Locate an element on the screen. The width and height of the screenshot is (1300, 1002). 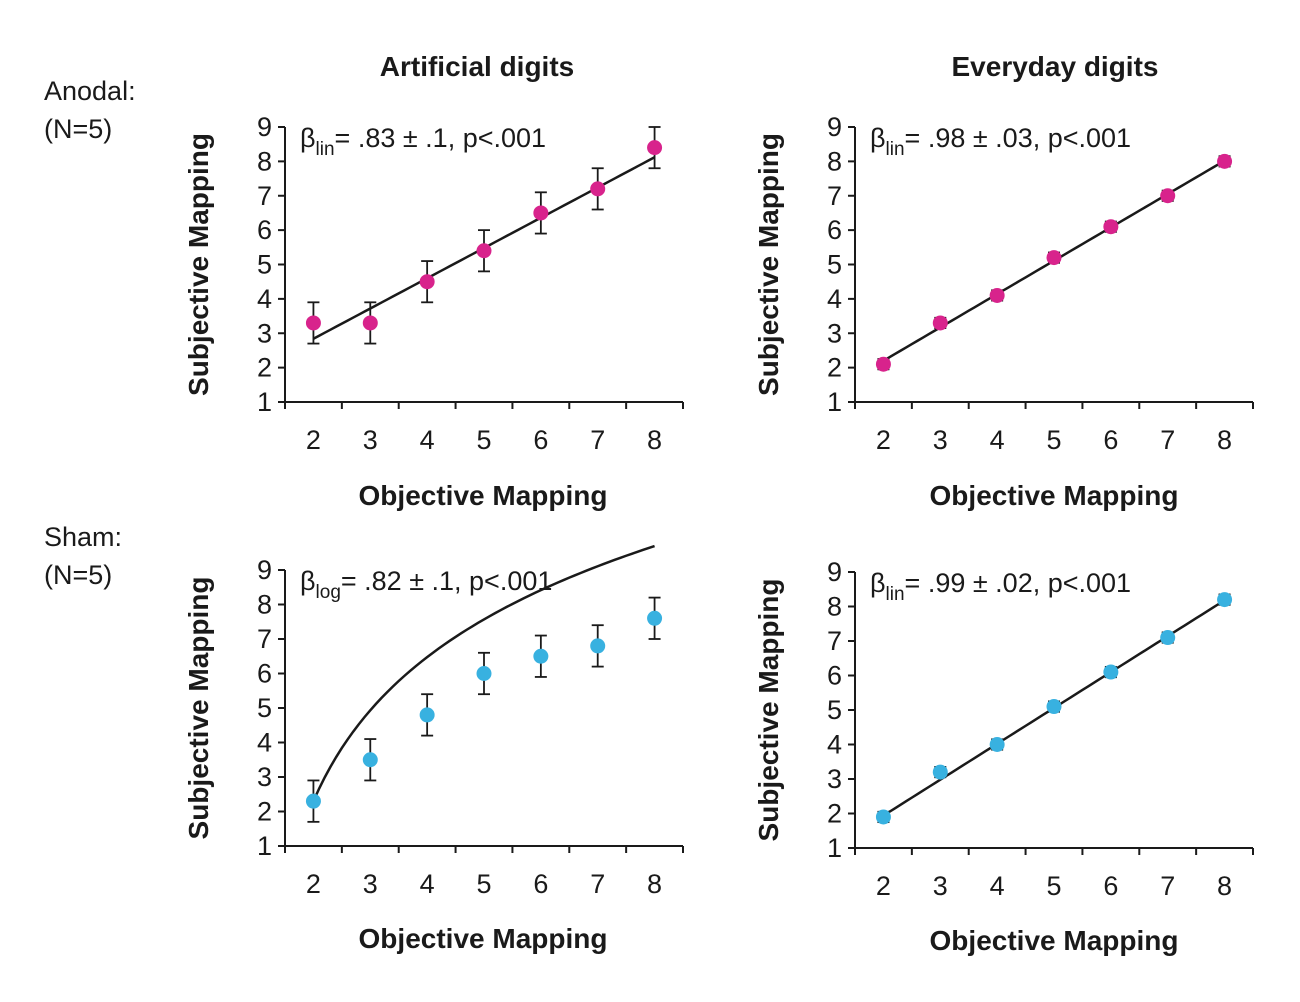
stat-annotation: βlog= .82 ± .1, p<.001 is located at coordinates (426, 584).